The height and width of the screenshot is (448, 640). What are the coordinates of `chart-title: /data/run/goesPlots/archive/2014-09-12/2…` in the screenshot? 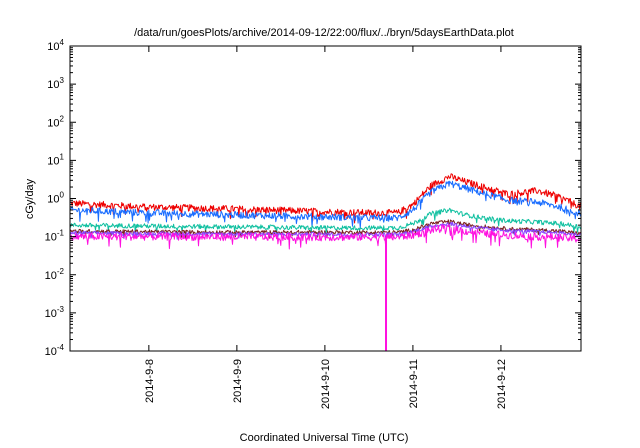 It's located at (324, 33).